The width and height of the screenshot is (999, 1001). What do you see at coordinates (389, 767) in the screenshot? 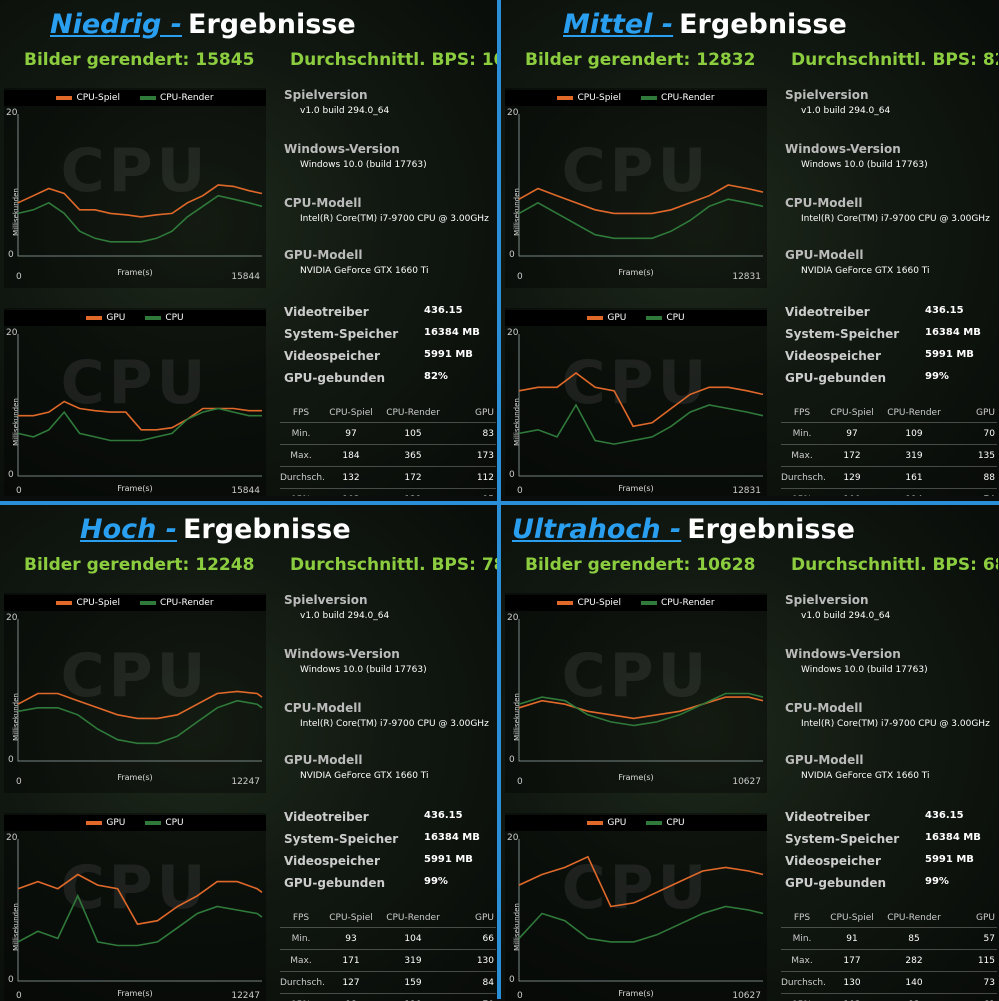
I see `gpu-model-block: GPU-Modell NVIDIA GeForce GTX 1660 Ti` at bounding box center [389, 767].